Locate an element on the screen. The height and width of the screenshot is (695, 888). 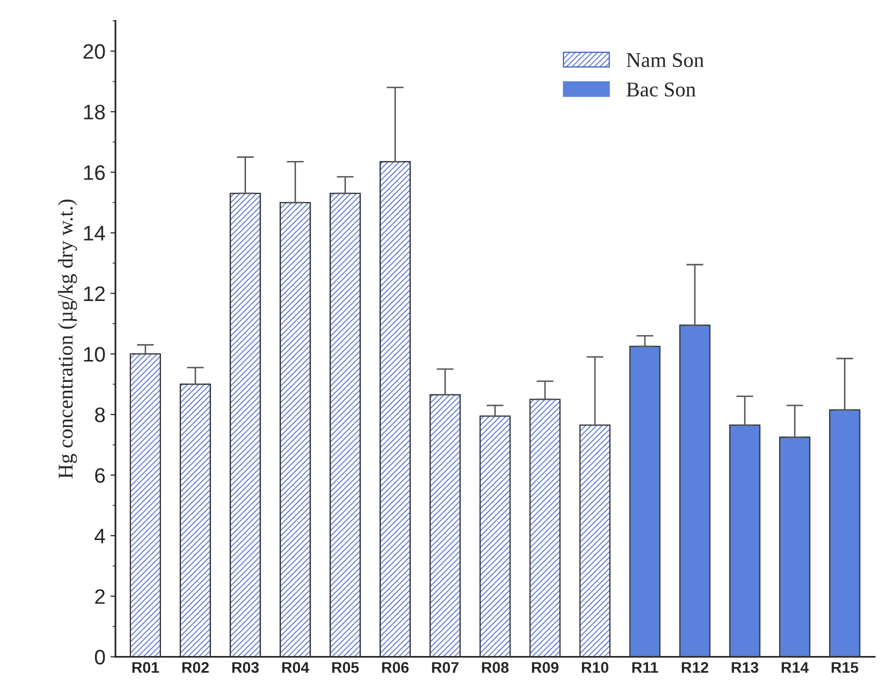
y-tick-label: 4 is located at coordinates (100, 536).